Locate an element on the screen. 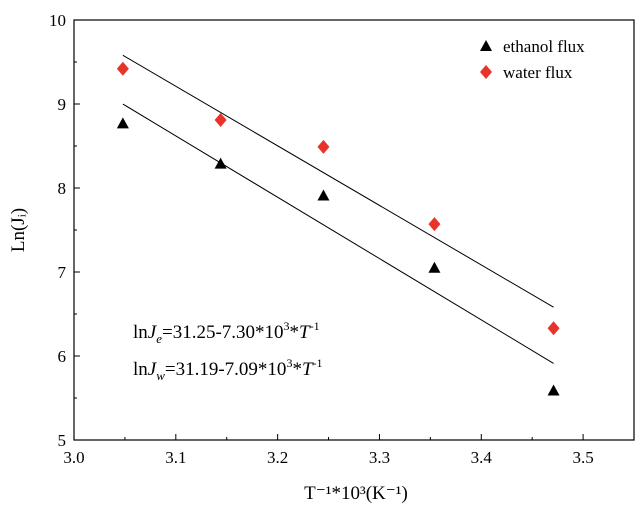  x-tick-label: 3.0 is located at coordinates (73, 457).